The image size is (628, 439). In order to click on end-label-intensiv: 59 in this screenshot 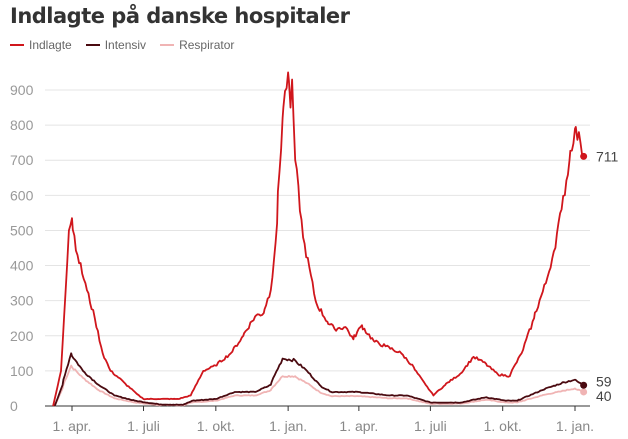, I will do `click(604, 381)`.